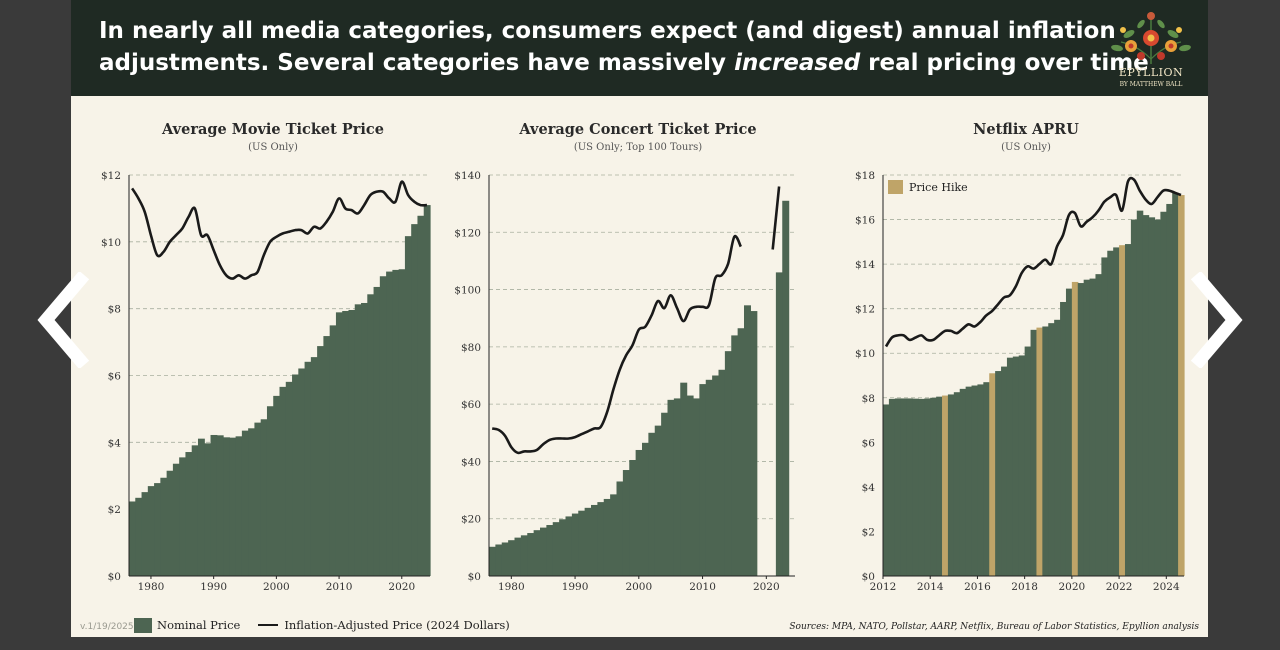 Image resolution: width=1280 pixels, height=650 pixels. I want to click on x-tick-label: 1980, so click(511, 587).